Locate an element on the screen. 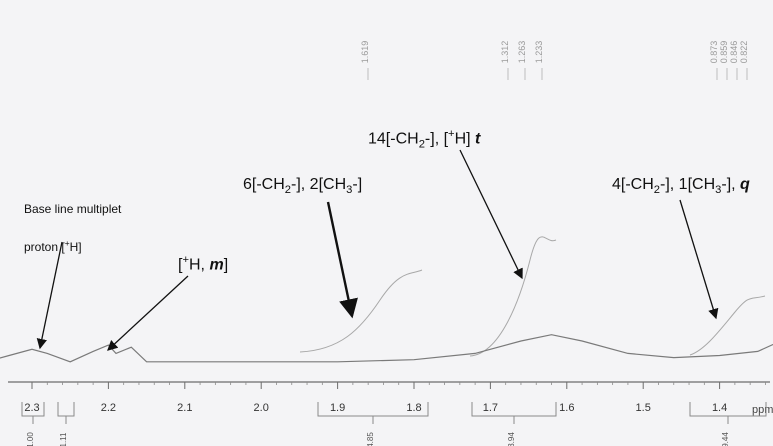 Image resolution: width=773 pixels, height=446 pixels. integral-2-20-bracket is located at coordinates (66, 409).